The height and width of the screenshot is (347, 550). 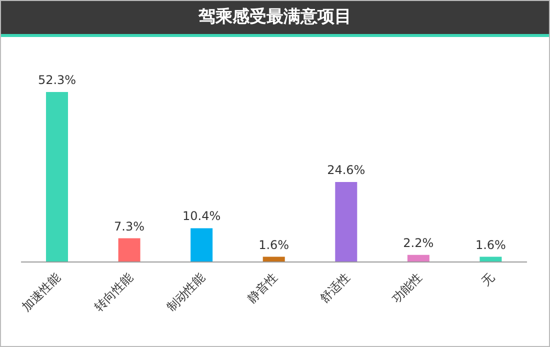 What do you see at coordinates (201, 216) in the screenshot?
I see `data-label: 10.4%` at bounding box center [201, 216].